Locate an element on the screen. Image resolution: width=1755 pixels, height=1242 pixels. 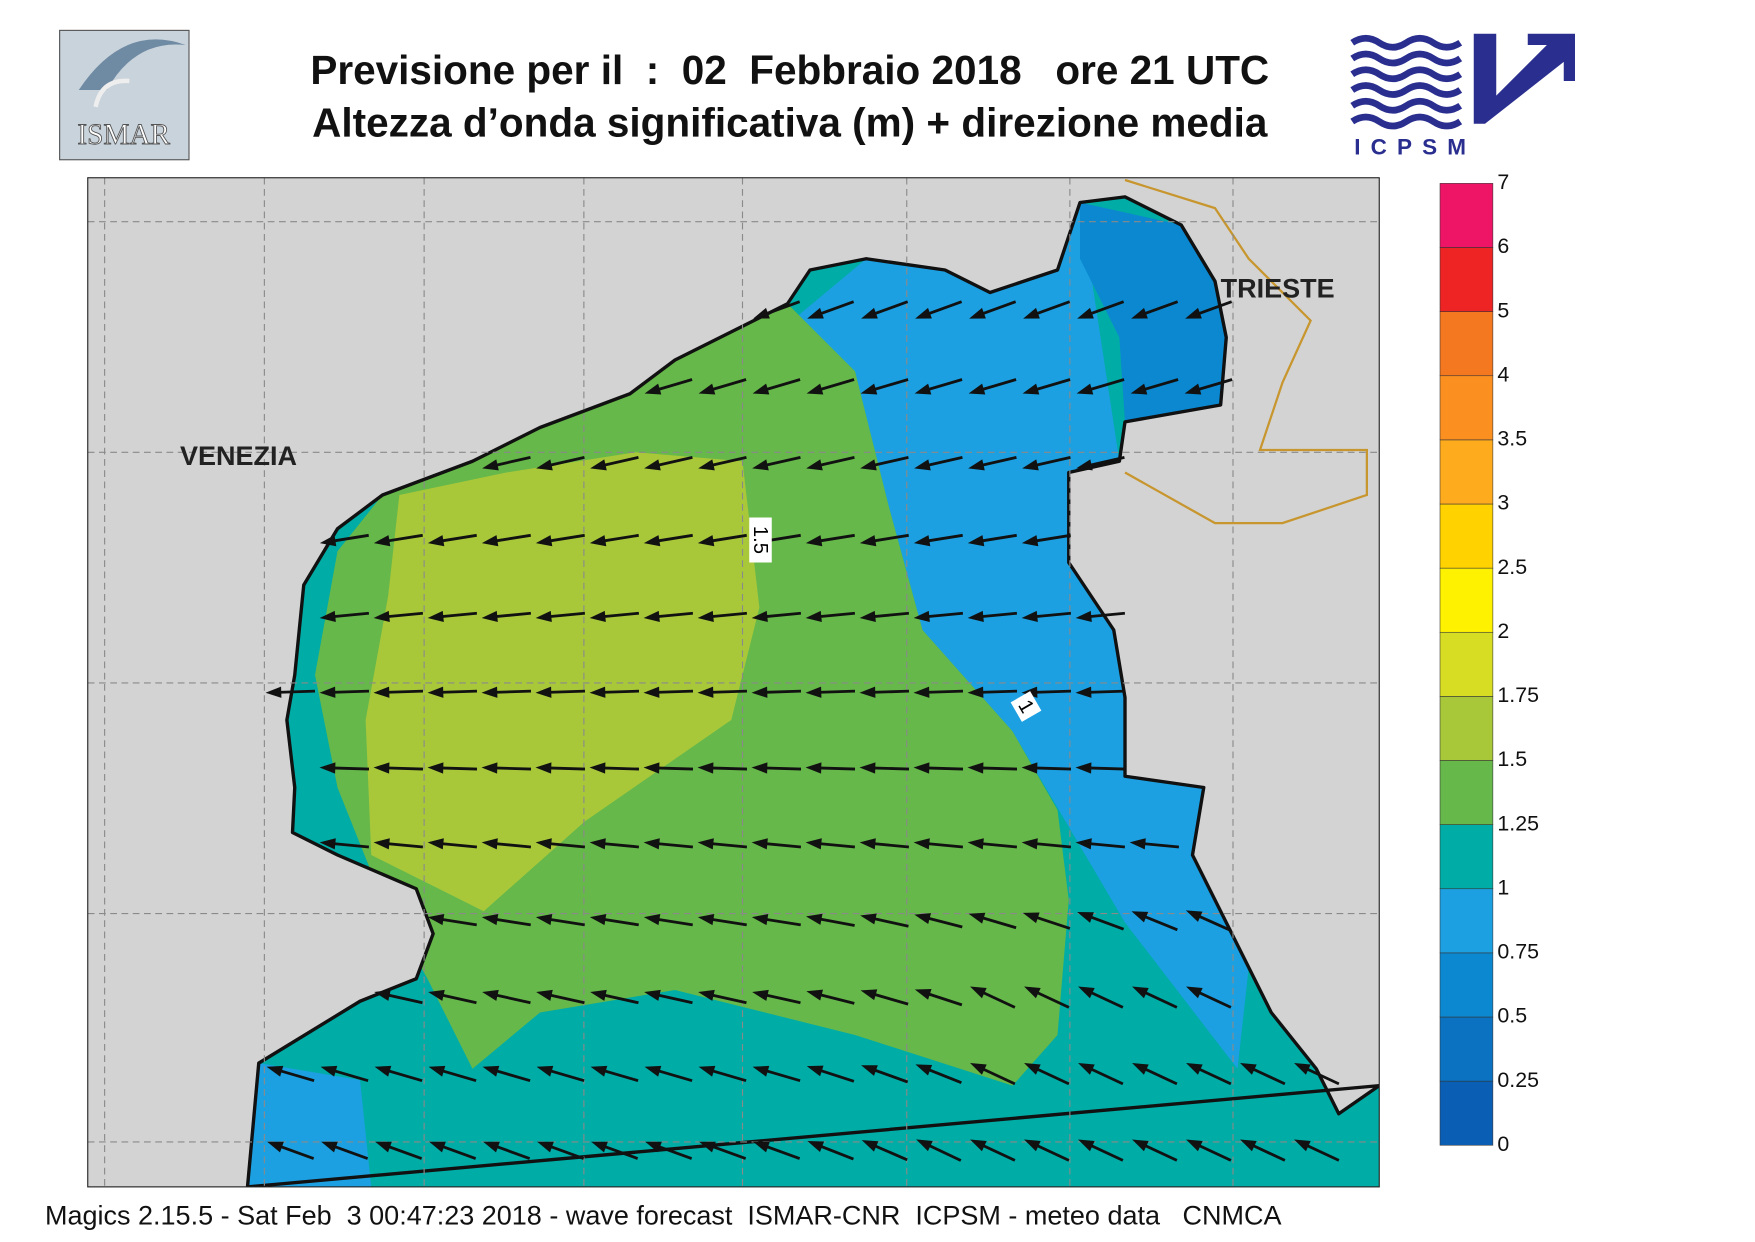
ismar-logo: ISMAR is located at coordinates (124, 95).